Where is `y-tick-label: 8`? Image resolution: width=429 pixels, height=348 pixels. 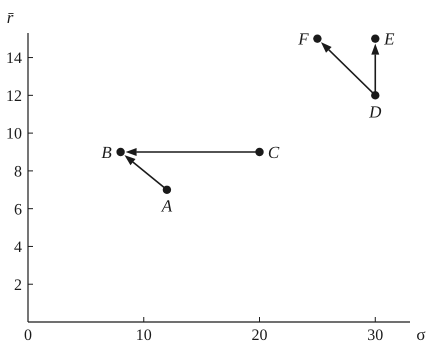 y-tick-label: 8 is located at coordinates (18, 171).